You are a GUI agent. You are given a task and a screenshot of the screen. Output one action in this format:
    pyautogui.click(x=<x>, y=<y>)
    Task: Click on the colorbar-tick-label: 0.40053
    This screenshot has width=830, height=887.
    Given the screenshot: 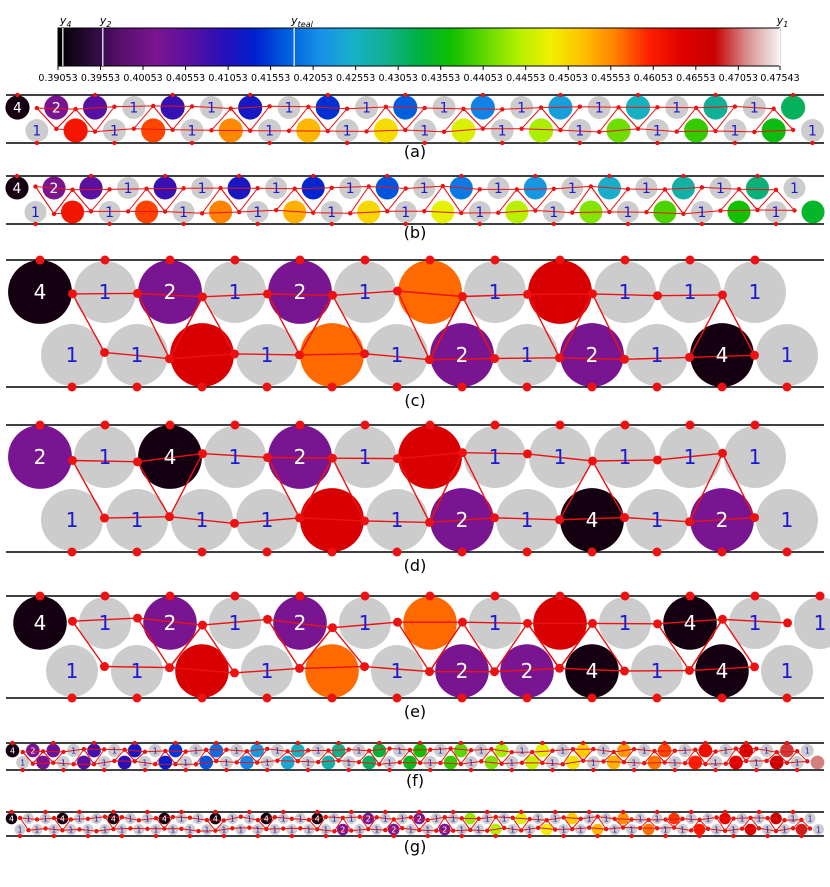 What is the action you would take?
    pyautogui.click(x=142, y=78)
    